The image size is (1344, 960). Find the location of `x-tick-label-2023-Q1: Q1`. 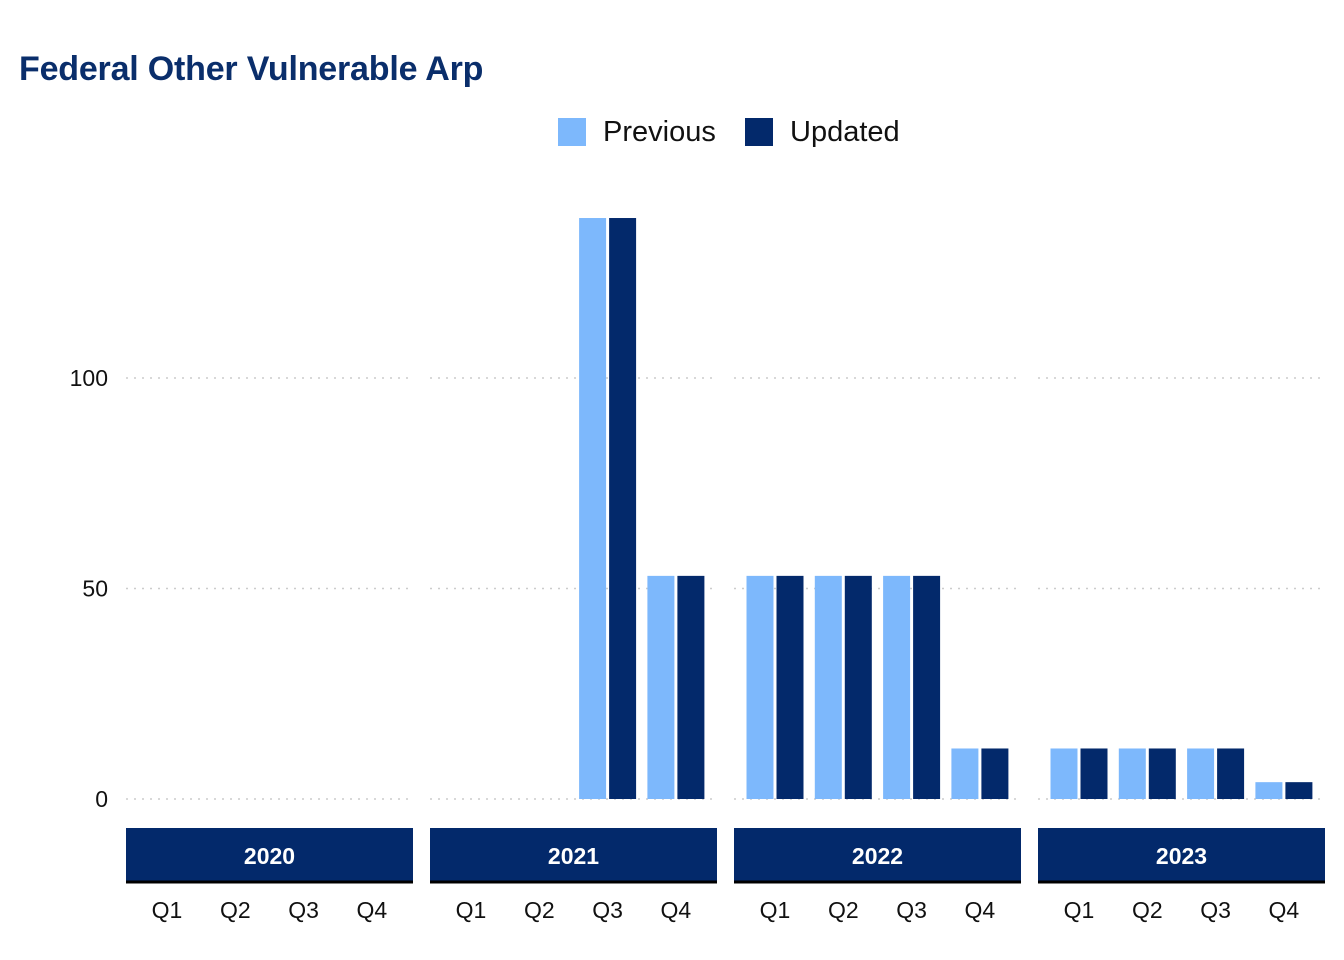

x-tick-label-2023-Q1: Q1 is located at coordinates (1079, 910).